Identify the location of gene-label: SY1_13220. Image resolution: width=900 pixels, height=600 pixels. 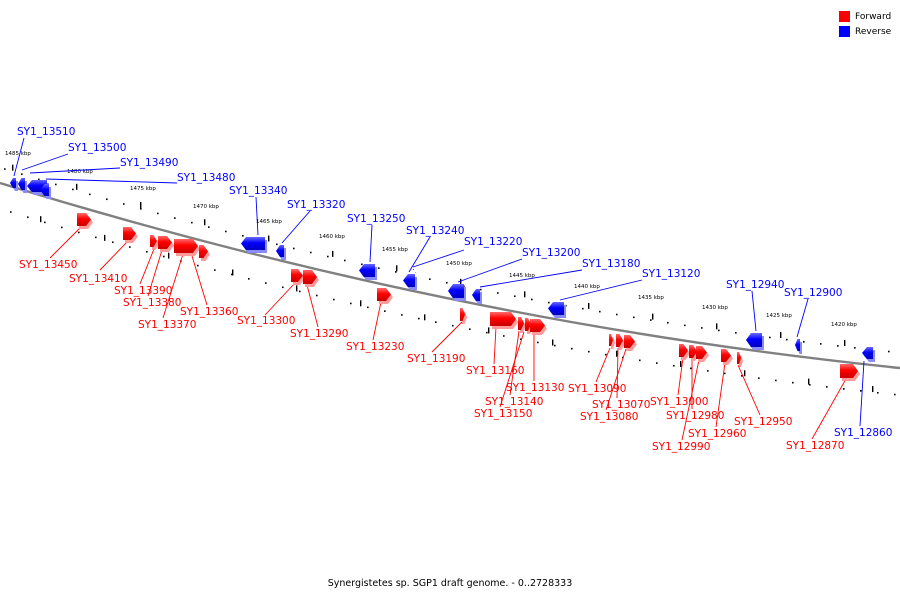
(493, 242).